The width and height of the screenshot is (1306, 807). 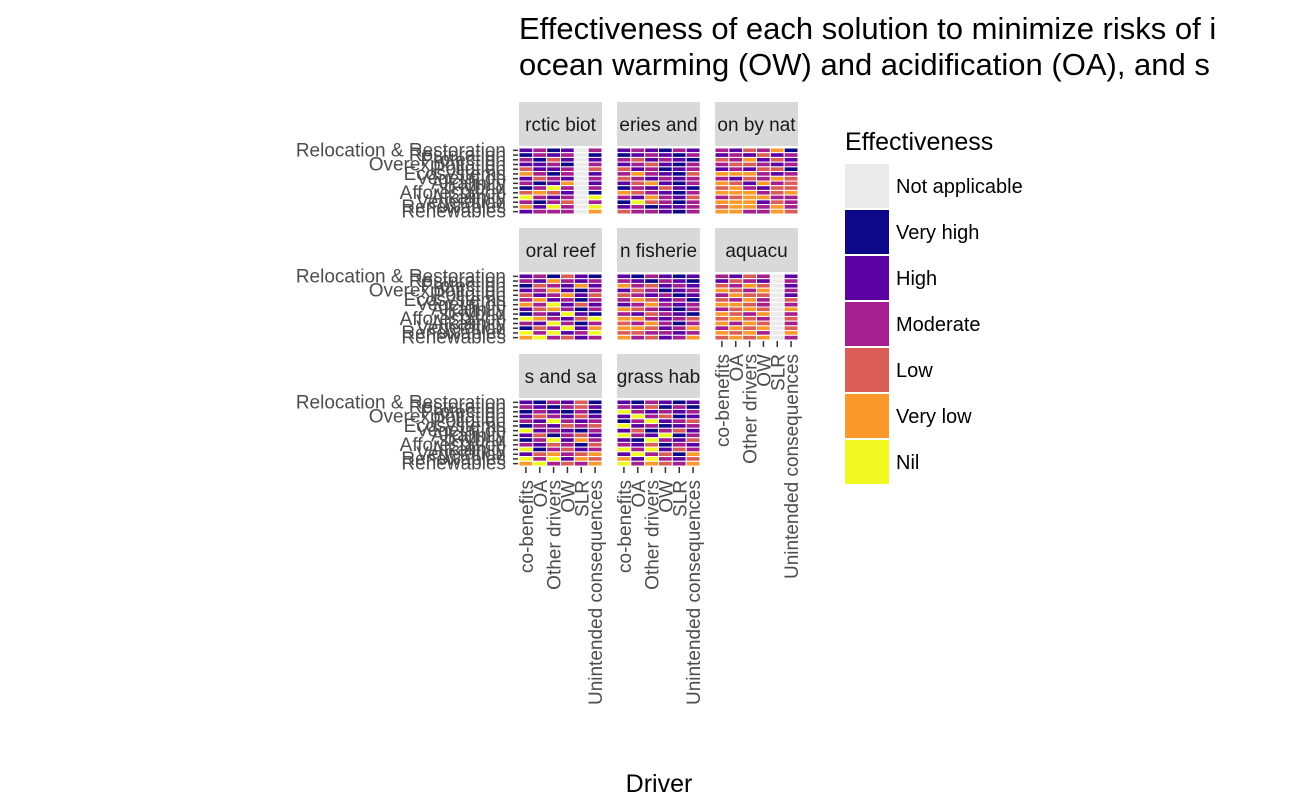 I want to click on legend-item: Very high, so click(x=912, y=232).